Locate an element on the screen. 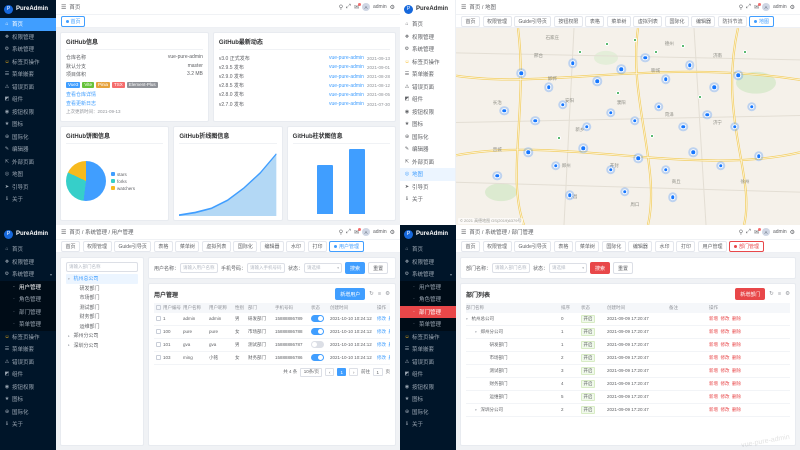 The width and height of the screenshot is (800, 450). sidebar-item: ⚙ 系统管理 is located at coordinates (28, 49).